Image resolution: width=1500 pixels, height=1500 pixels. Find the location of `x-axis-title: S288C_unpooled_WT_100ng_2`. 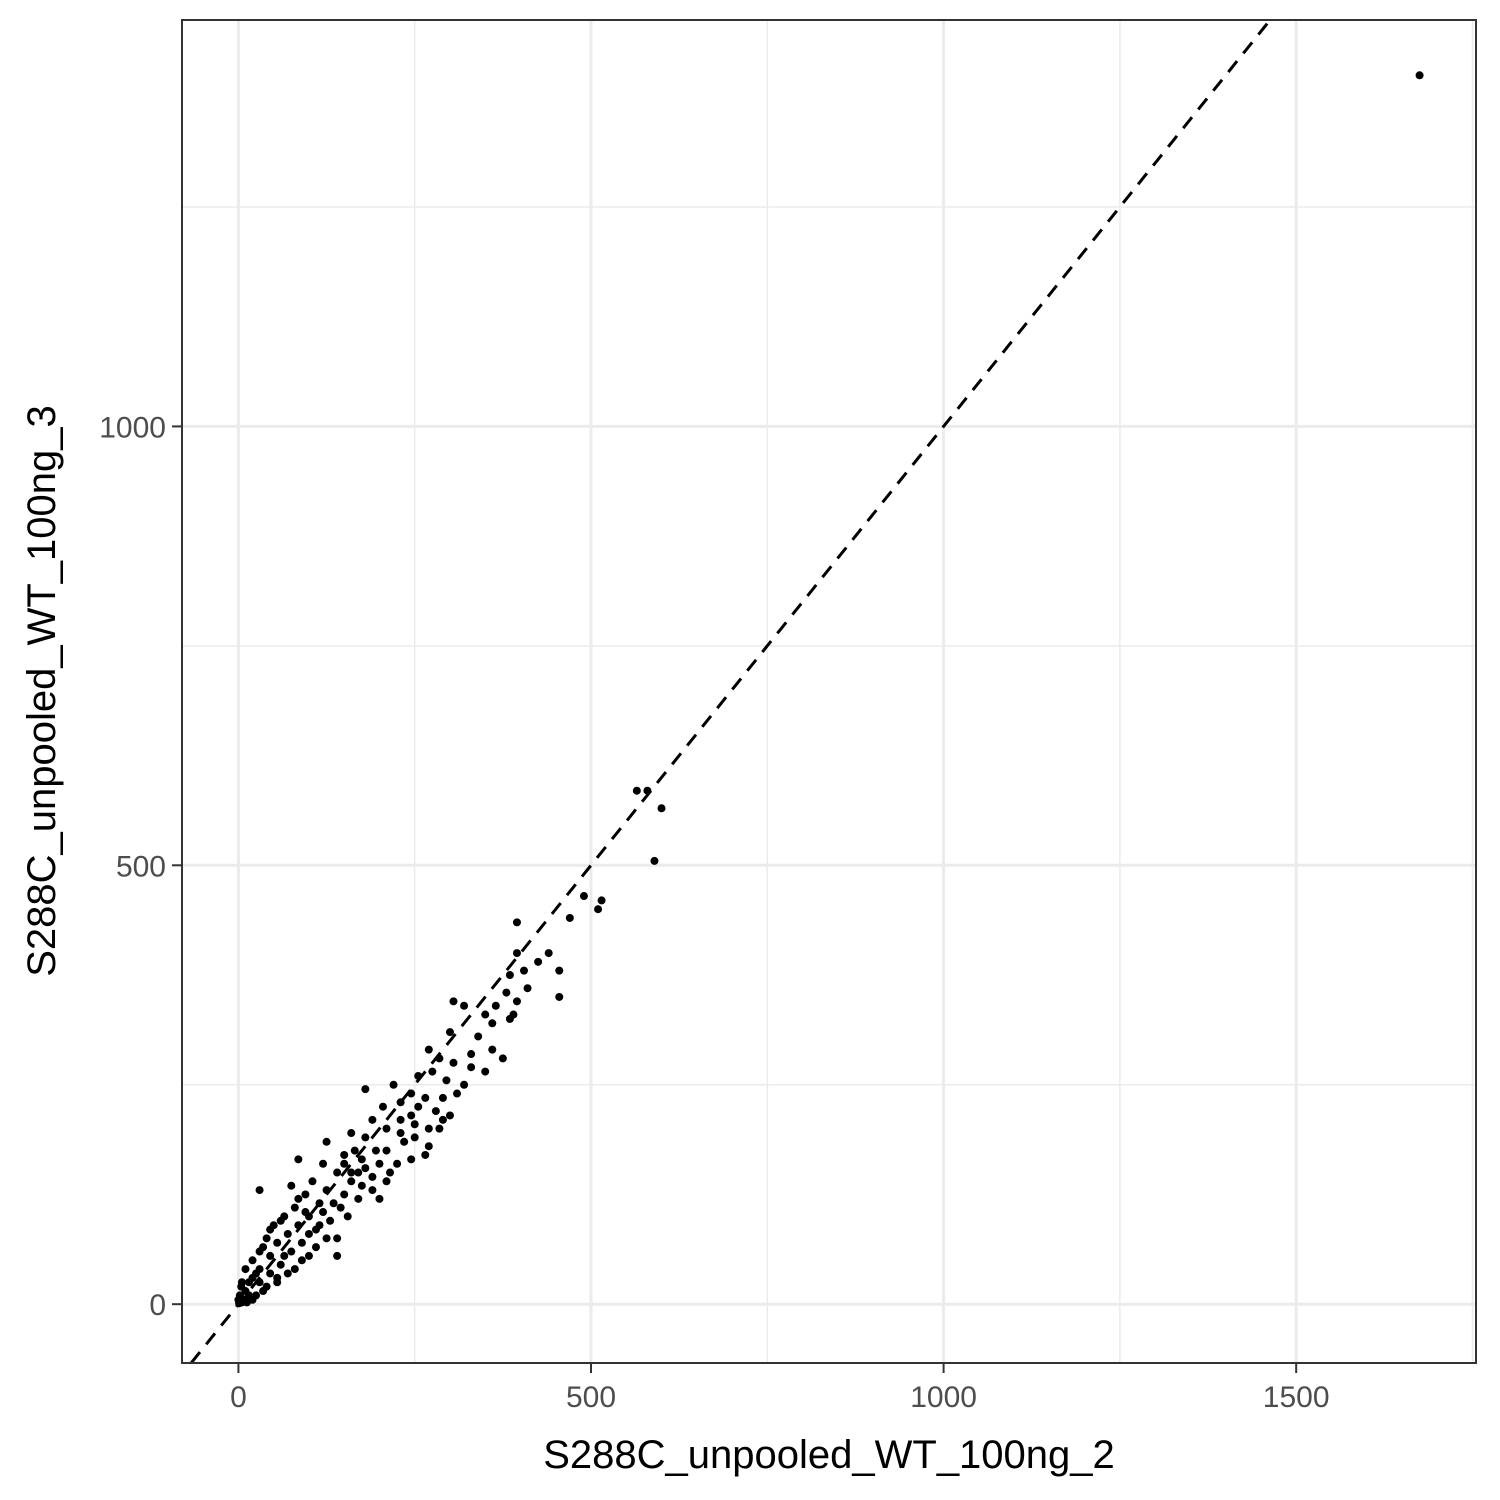

x-axis-title: S288C_unpooled_WT_100ng_2 is located at coordinates (829, 1455).